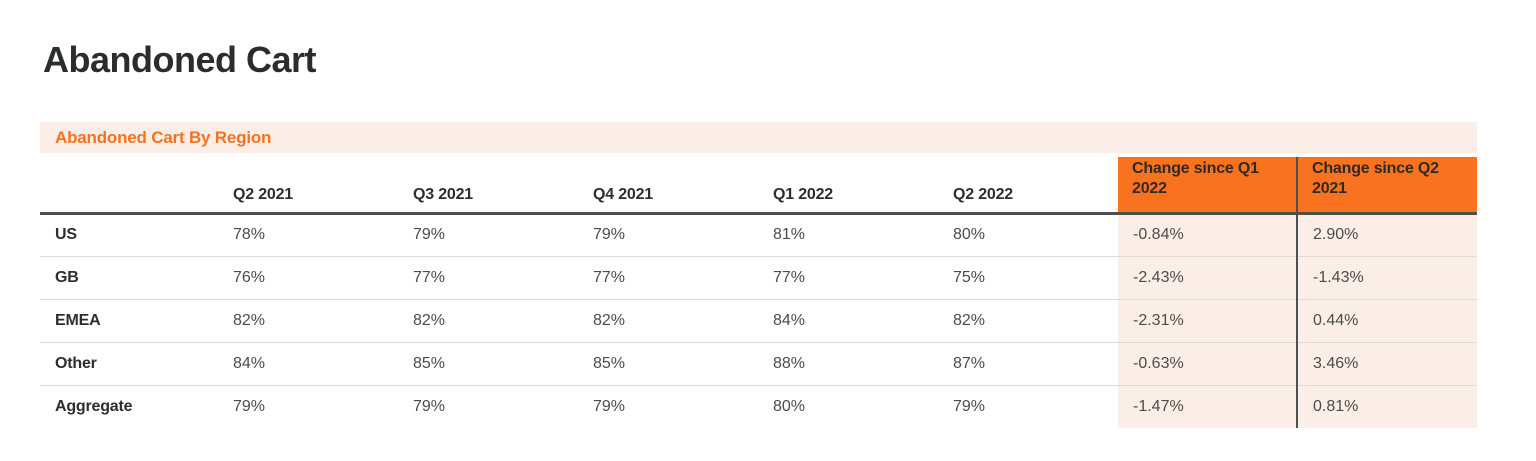 This screenshot has width=1536, height=461. I want to click on column-header-change-since-q1-2022: Change since Q1 2022, so click(1207, 186).